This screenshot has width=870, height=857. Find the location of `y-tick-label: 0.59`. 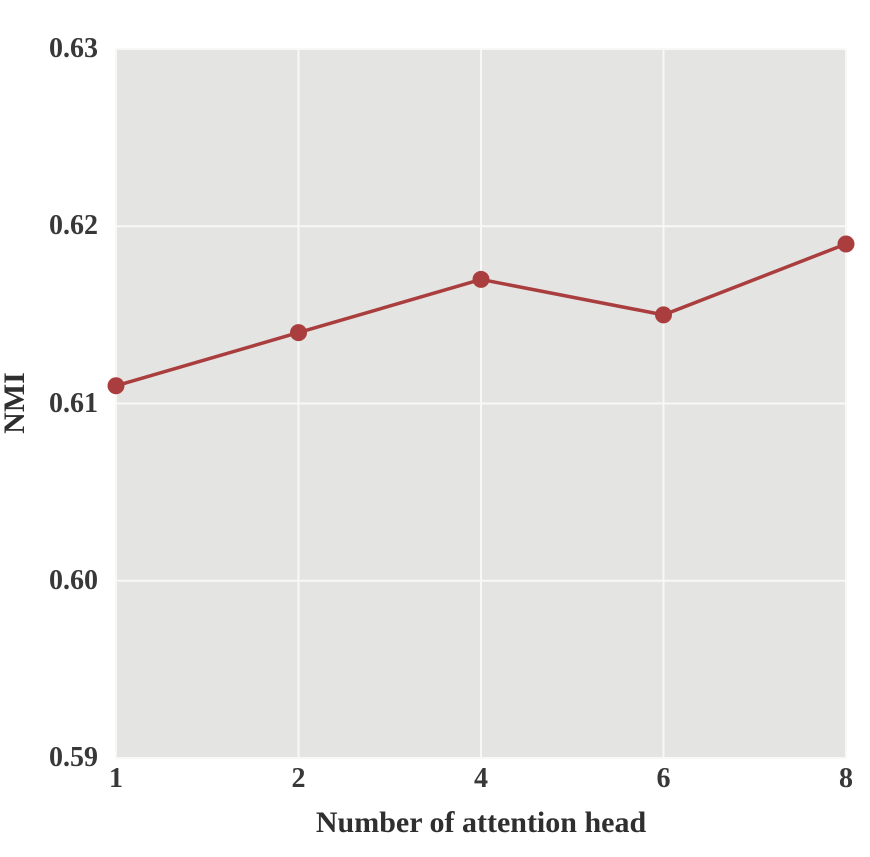

y-tick-label: 0.59 is located at coordinates (73, 757).